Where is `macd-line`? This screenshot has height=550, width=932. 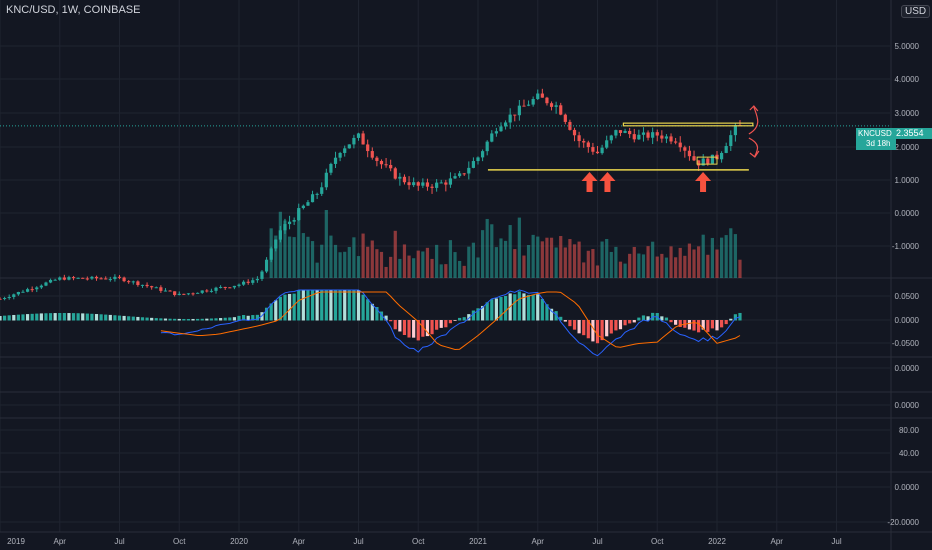
macd-line is located at coordinates (450, 323).